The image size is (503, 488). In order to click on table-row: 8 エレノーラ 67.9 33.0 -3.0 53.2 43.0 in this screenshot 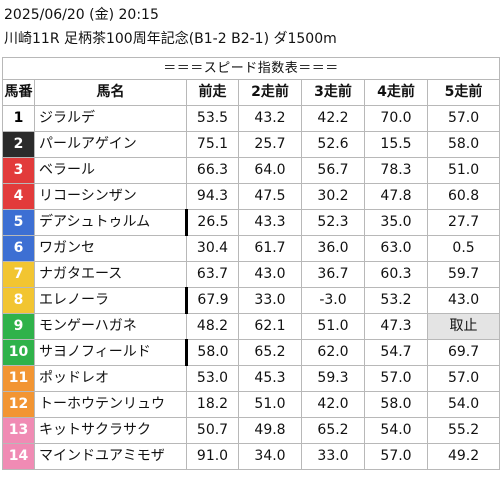, I will do `click(251, 300)`.